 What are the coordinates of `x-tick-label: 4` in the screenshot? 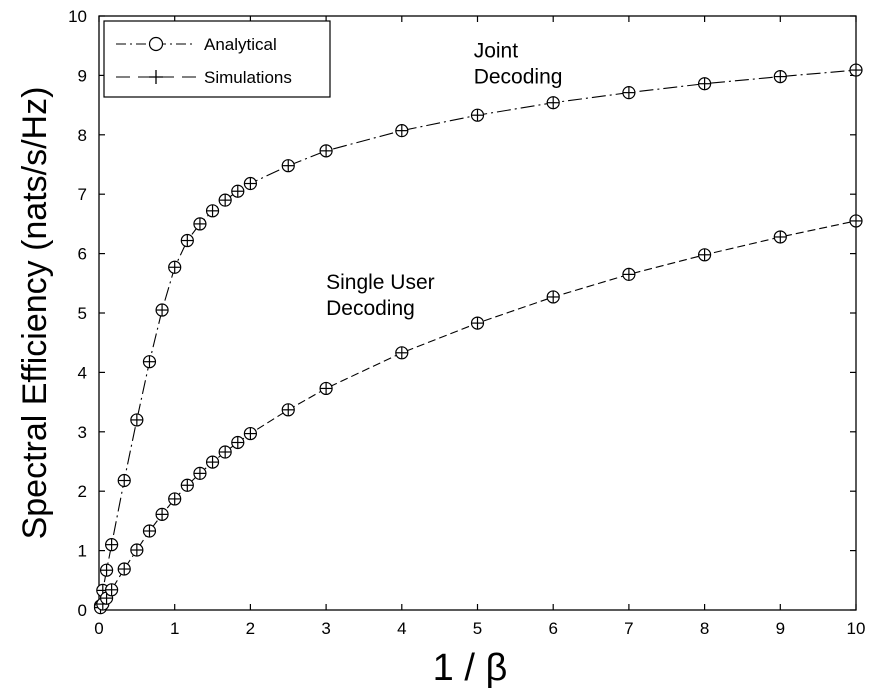 It's located at (401, 628).